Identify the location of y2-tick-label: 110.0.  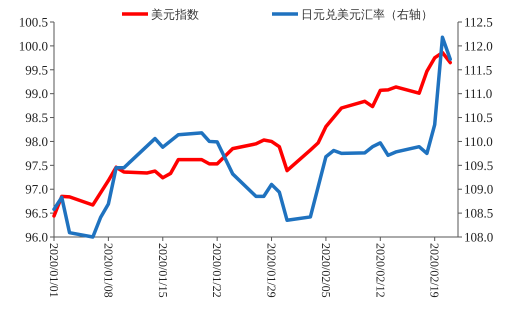
(478, 141).